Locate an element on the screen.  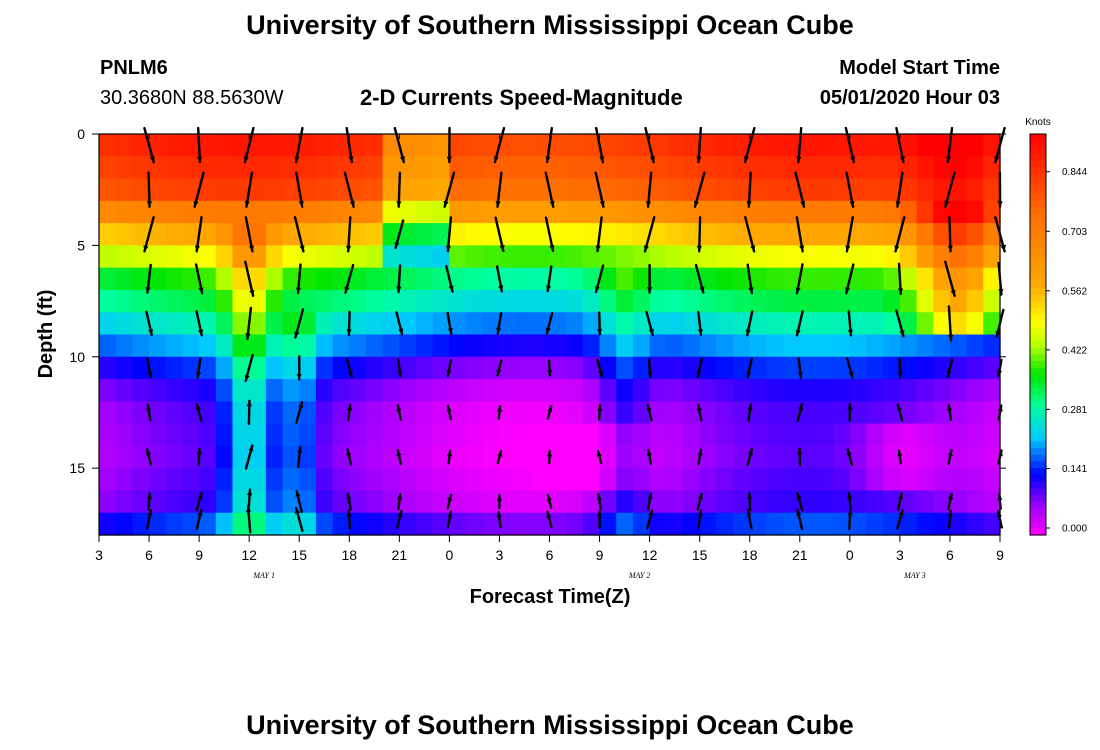
y-axis-label: Depth (ft) is located at coordinates (46, 334).